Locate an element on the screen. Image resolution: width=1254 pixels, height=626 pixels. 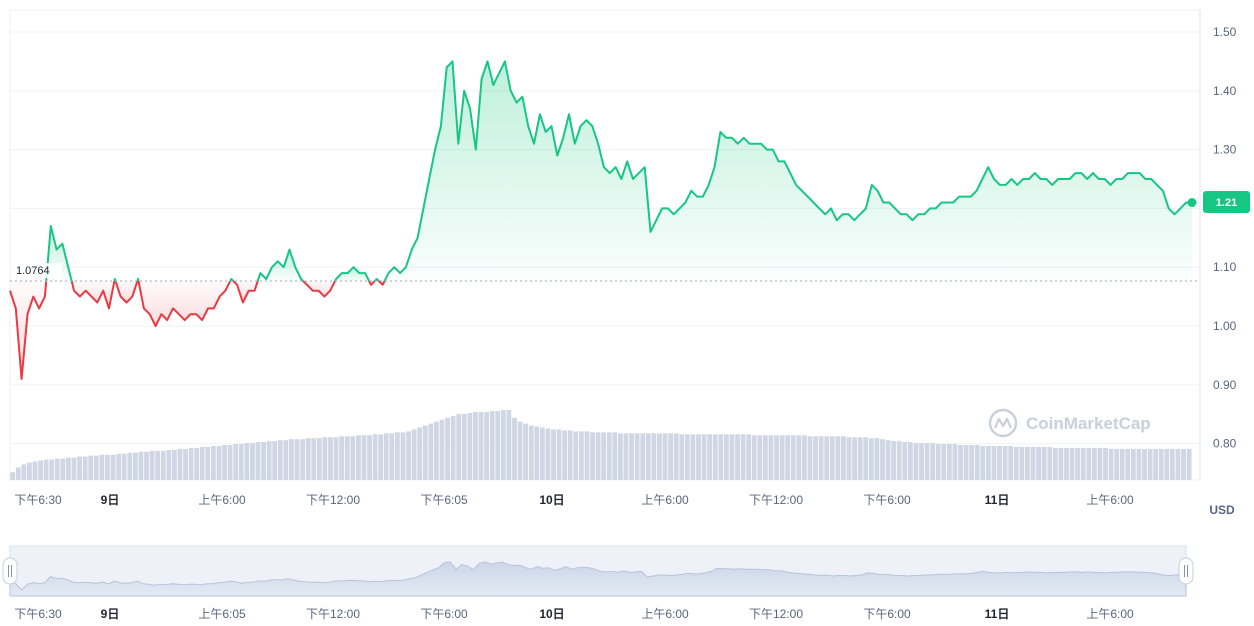
navigator-right-handle is located at coordinates (1186, 571).